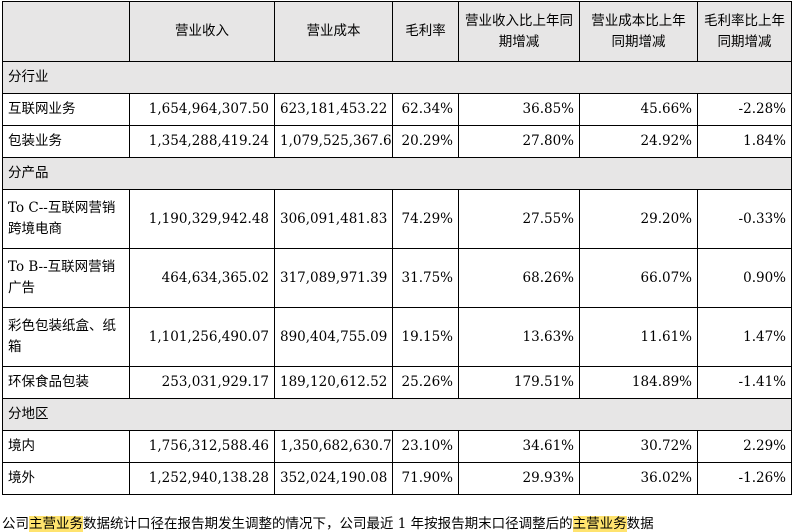 The image size is (795, 532). I want to click on header-cell: 营业收入比上年同期增减, so click(519, 31).